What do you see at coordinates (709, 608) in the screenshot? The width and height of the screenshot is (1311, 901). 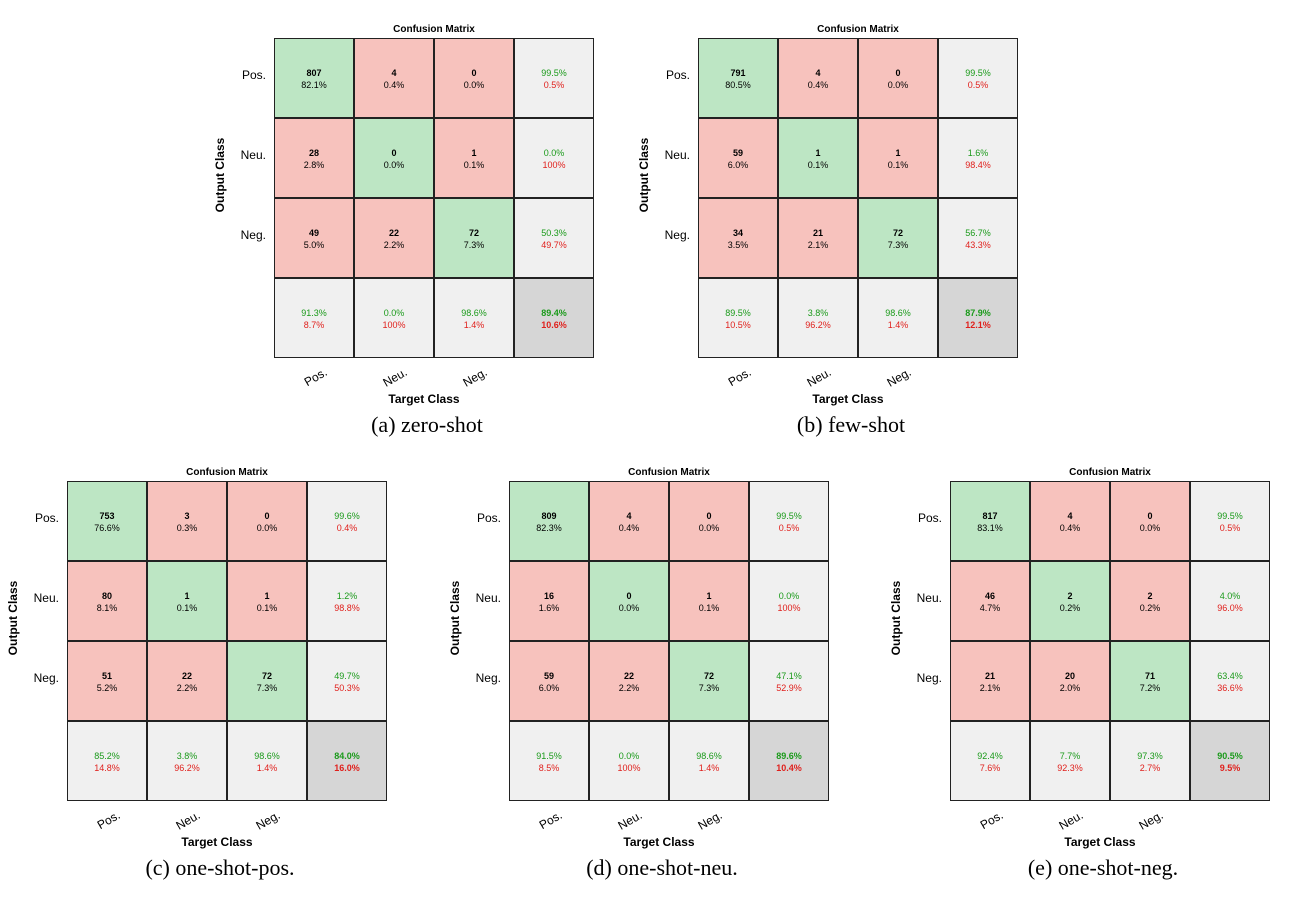 I see `cell-percent: 0.1%` at bounding box center [709, 608].